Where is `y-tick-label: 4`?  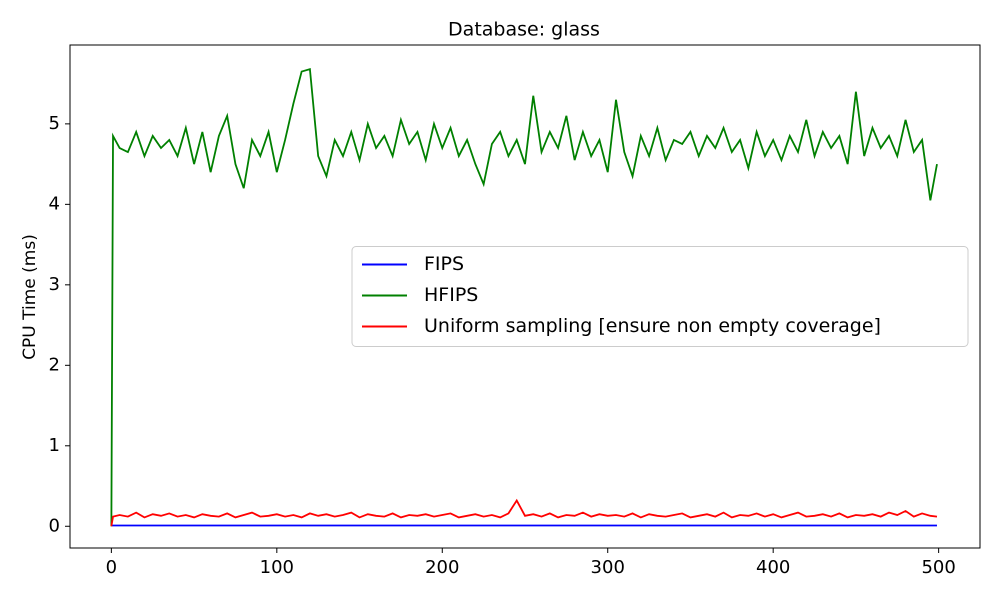
y-tick-label: 4 is located at coordinates (54, 203).